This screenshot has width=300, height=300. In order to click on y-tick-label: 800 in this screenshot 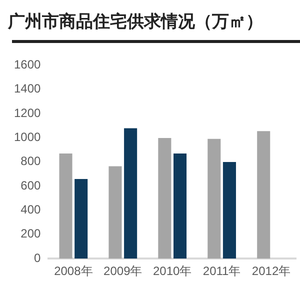, I will do `click(31, 161)`.